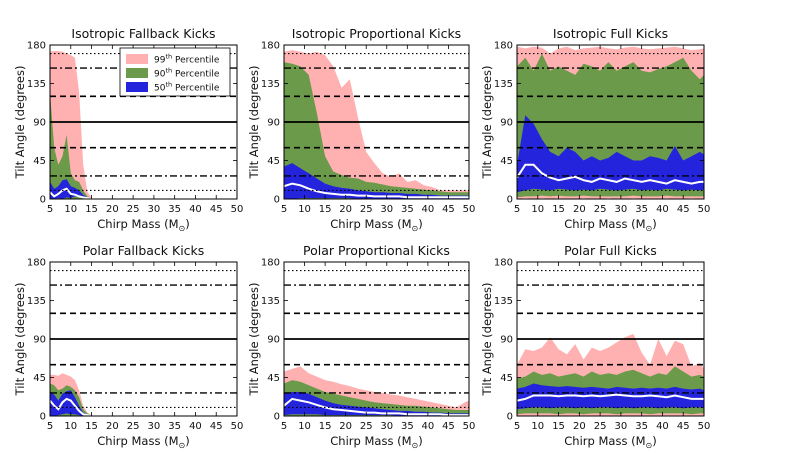 This screenshot has width=787, height=473. What do you see at coordinates (376, 250) in the screenshot?
I see `chart-title: Polar Proportional Kicks` at bounding box center [376, 250].